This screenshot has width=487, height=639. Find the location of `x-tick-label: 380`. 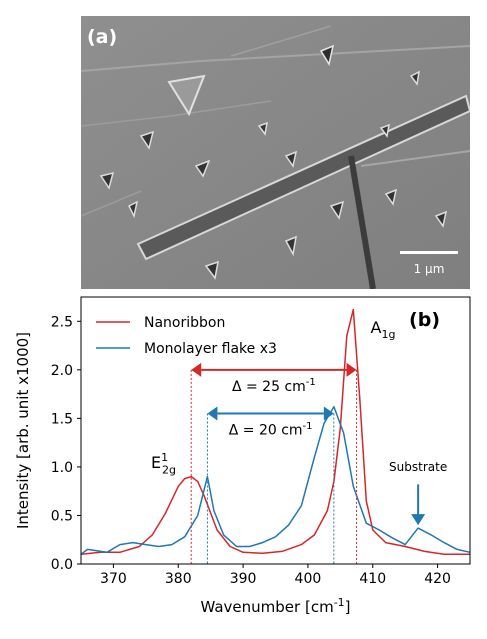

x-tick-label: 380 is located at coordinates (178, 579).